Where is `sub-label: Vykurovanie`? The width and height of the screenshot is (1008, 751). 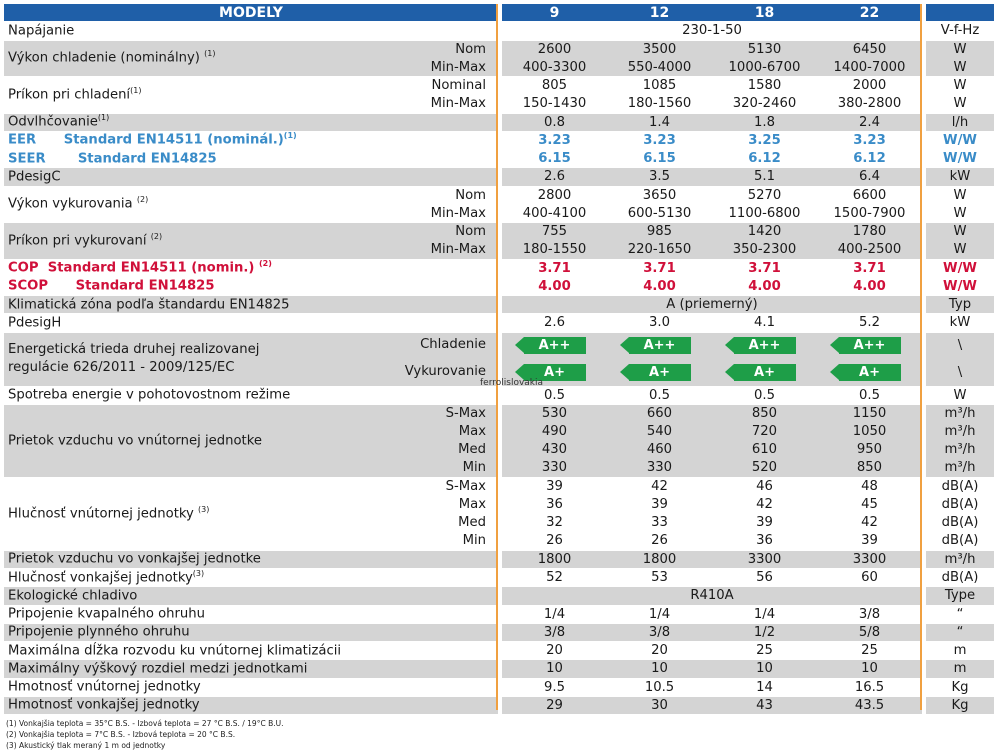
sub-label: Vykurovanie is located at coordinates (445, 371).